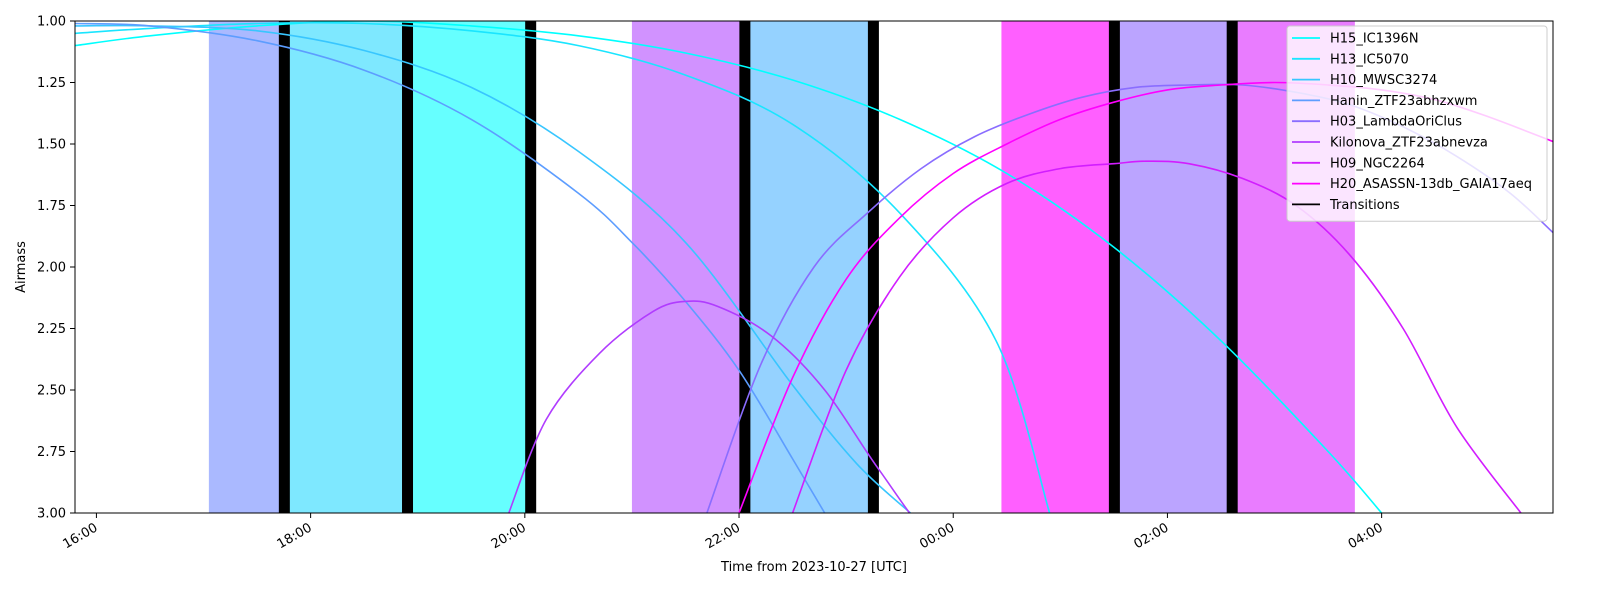 The width and height of the screenshot is (1600, 600). What do you see at coordinates (1364, 205) in the screenshot?
I see `legend-label: Transitions` at bounding box center [1364, 205].